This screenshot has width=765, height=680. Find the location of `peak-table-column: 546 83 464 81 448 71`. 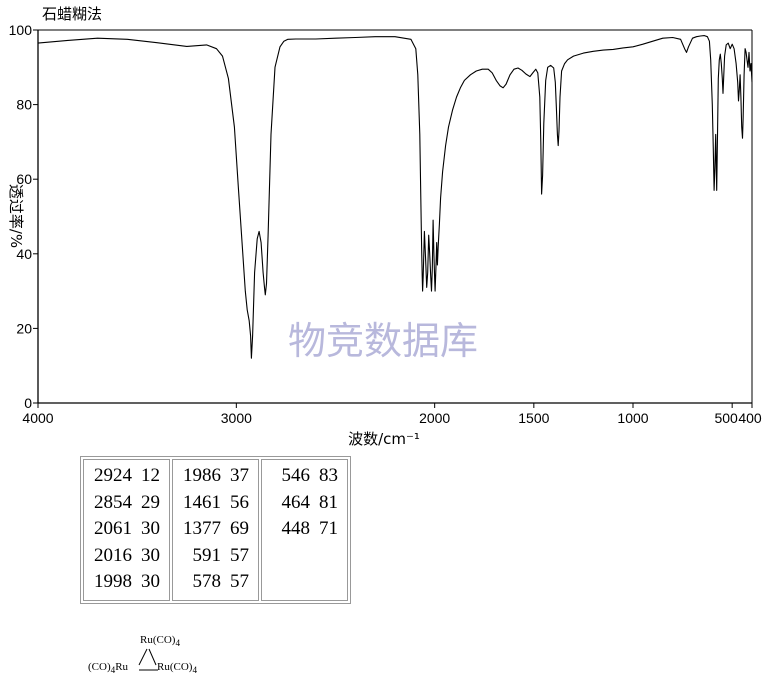

peak-table-column: 546 83 464 81 448 71 is located at coordinates (304, 530).